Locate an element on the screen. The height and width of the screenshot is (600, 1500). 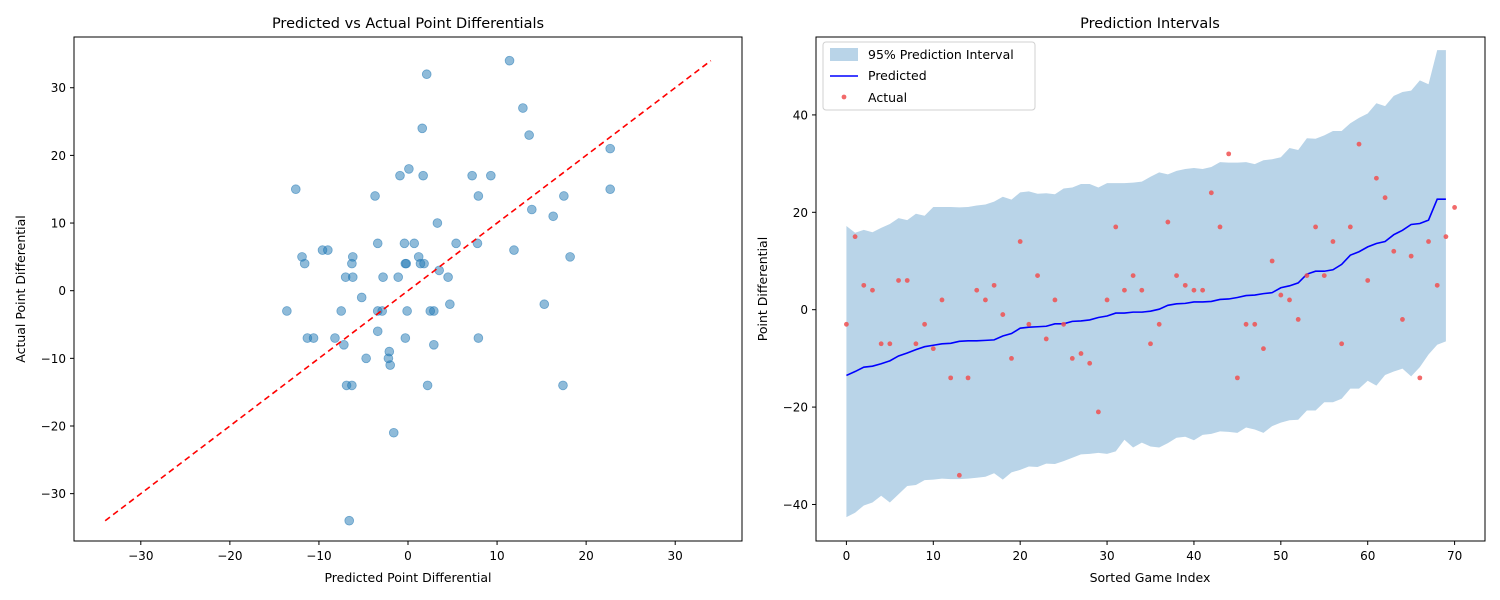
interval-x-tick-label: 40 is located at coordinates (1193, 556).